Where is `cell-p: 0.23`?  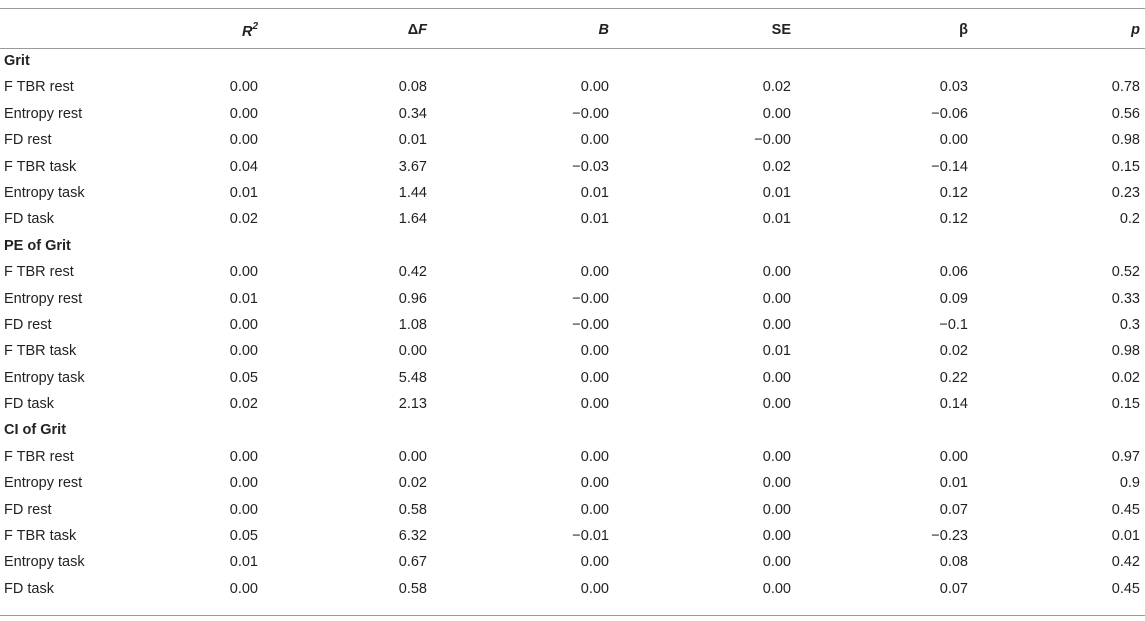 cell-p: 0.23 is located at coordinates (1125, 192).